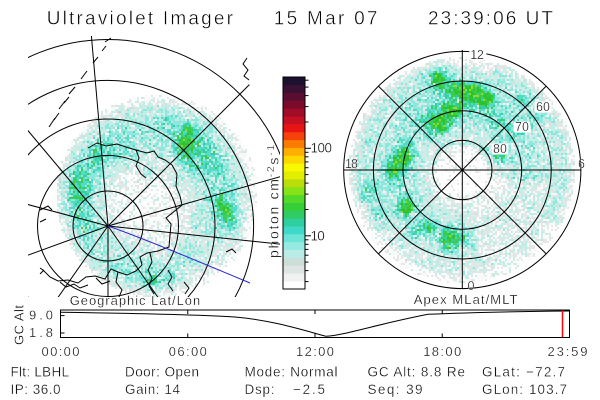 The height and width of the screenshot is (400, 600). What do you see at coordinates (524, 389) in the screenshot?
I see `svg-text: GLon: 103.7` at bounding box center [524, 389].